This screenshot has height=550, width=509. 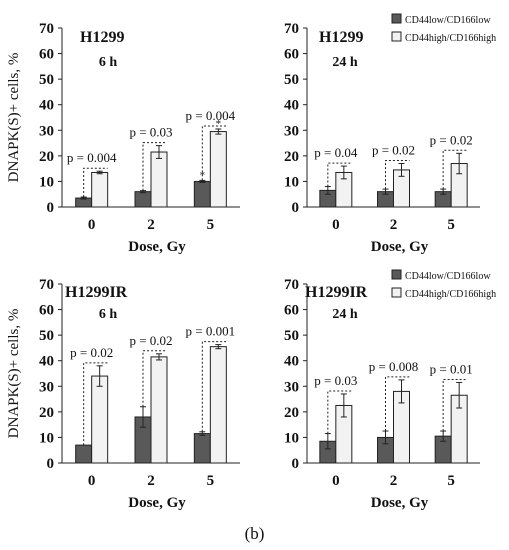 What do you see at coordinates (211, 331) in the screenshot?
I see `p-value-label: p = 0.001` at bounding box center [211, 331].